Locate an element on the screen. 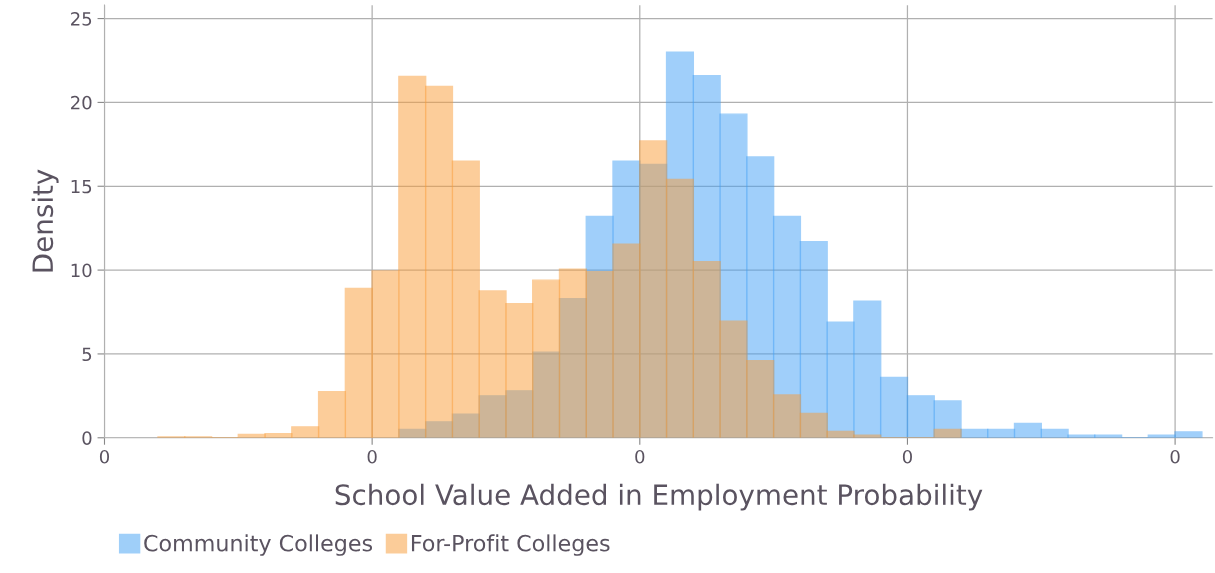 This screenshot has width=1215, height=573. legend-label: Community Colleges is located at coordinates (258, 545).